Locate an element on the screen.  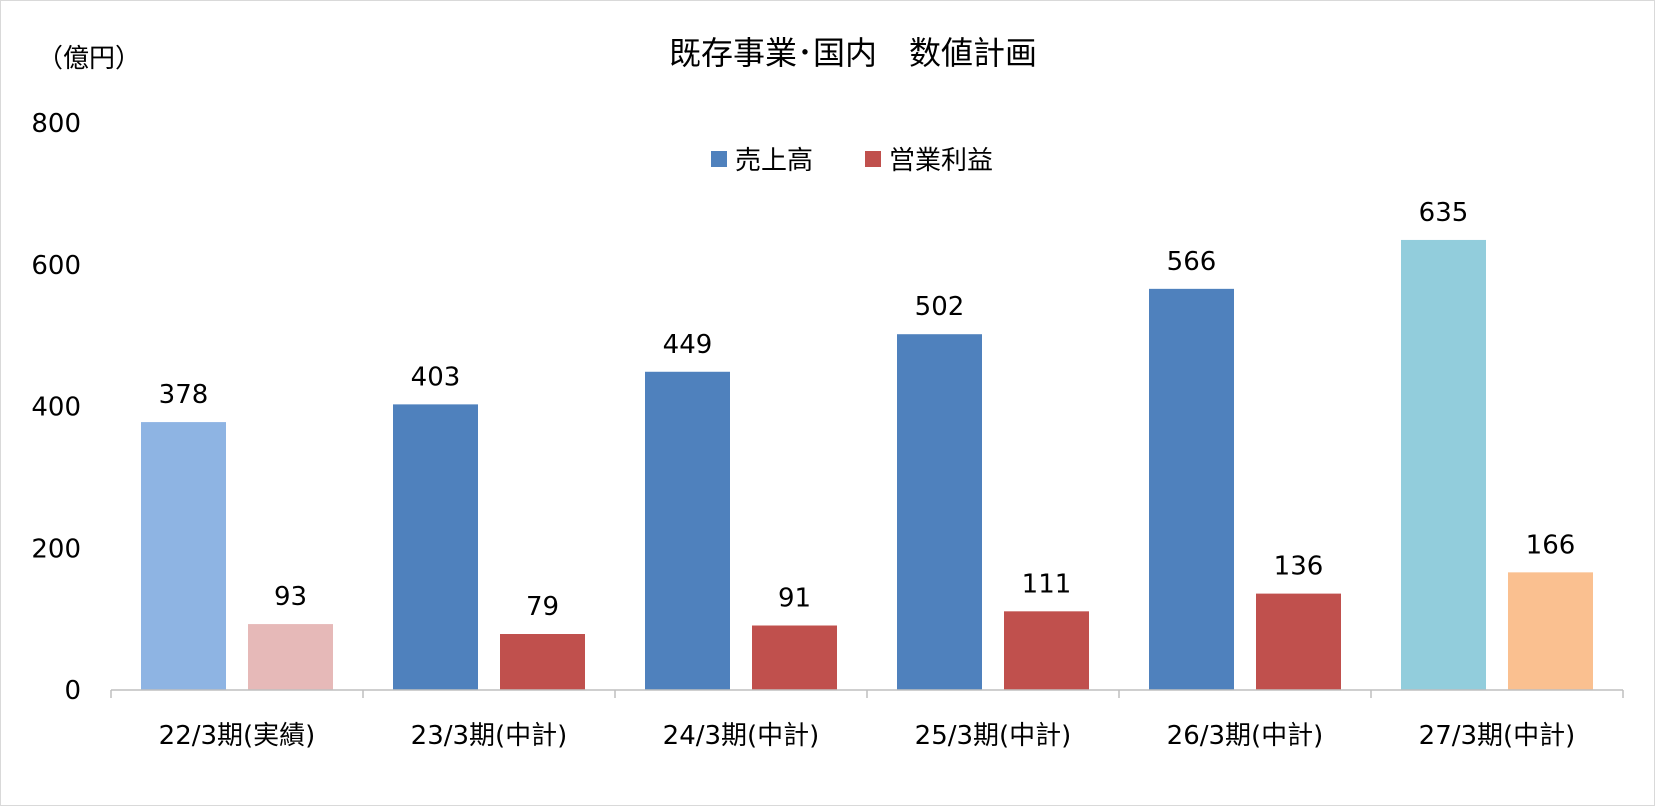
legend-label: 営業利益 is located at coordinates (941, 161).